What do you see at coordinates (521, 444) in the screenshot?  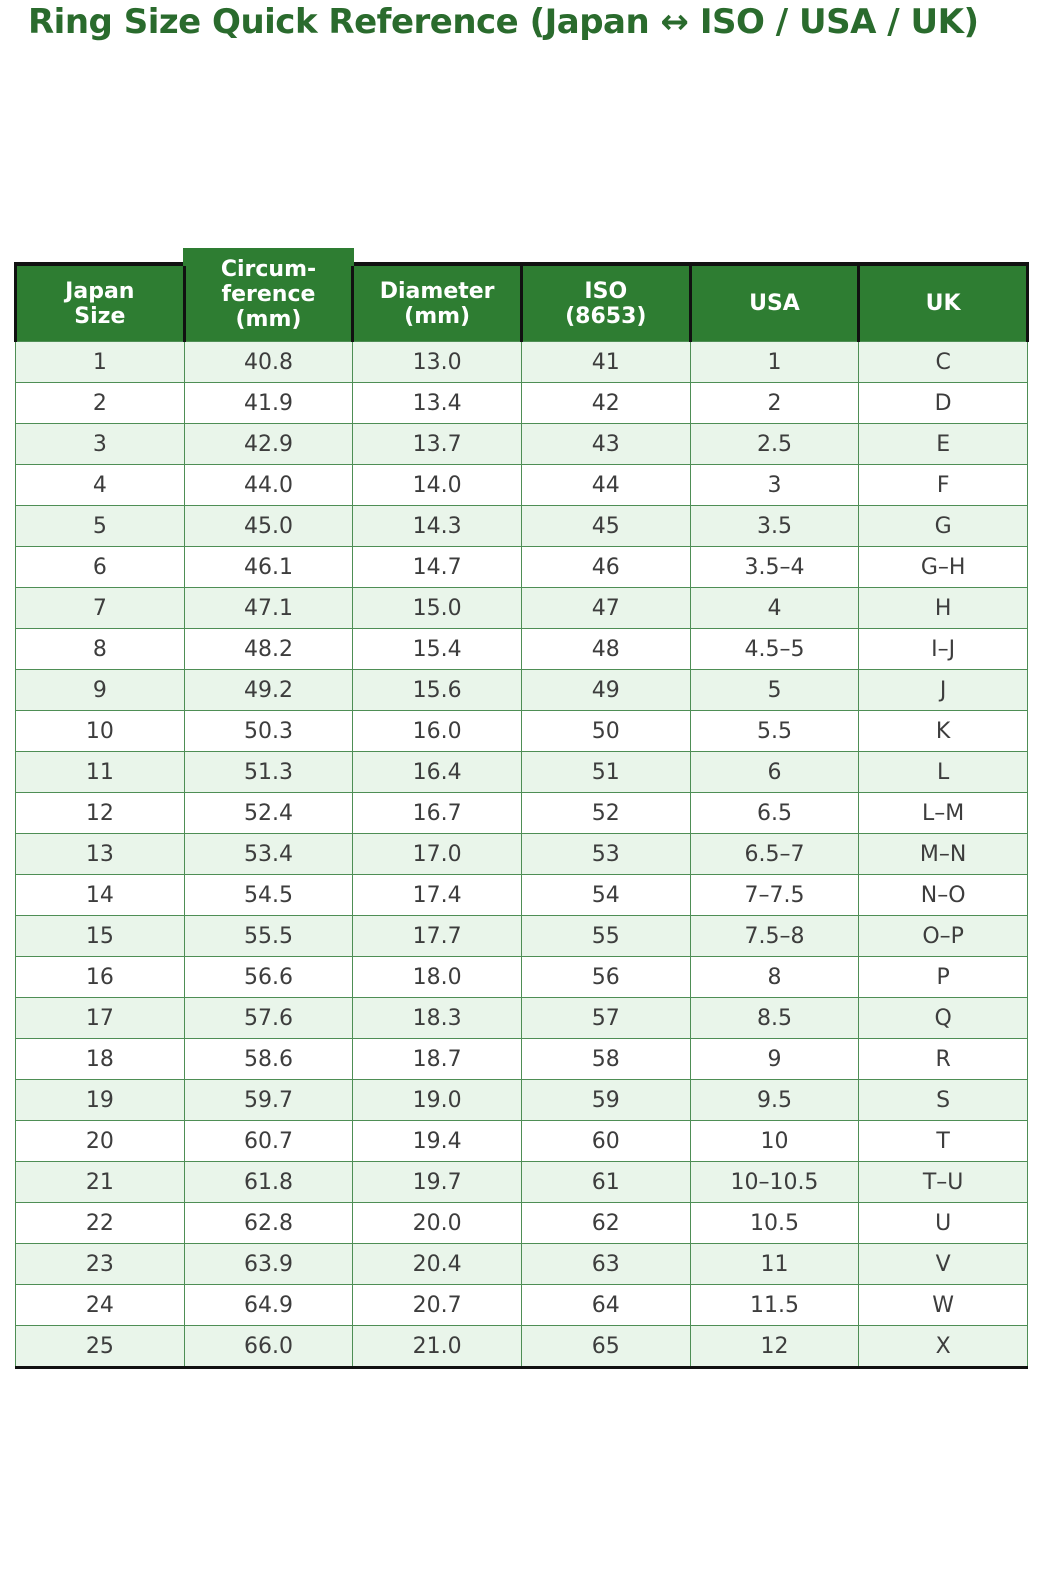 I see `table-row: 3 42.9 13.7 43 2.5 E` at bounding box center [521, 444].